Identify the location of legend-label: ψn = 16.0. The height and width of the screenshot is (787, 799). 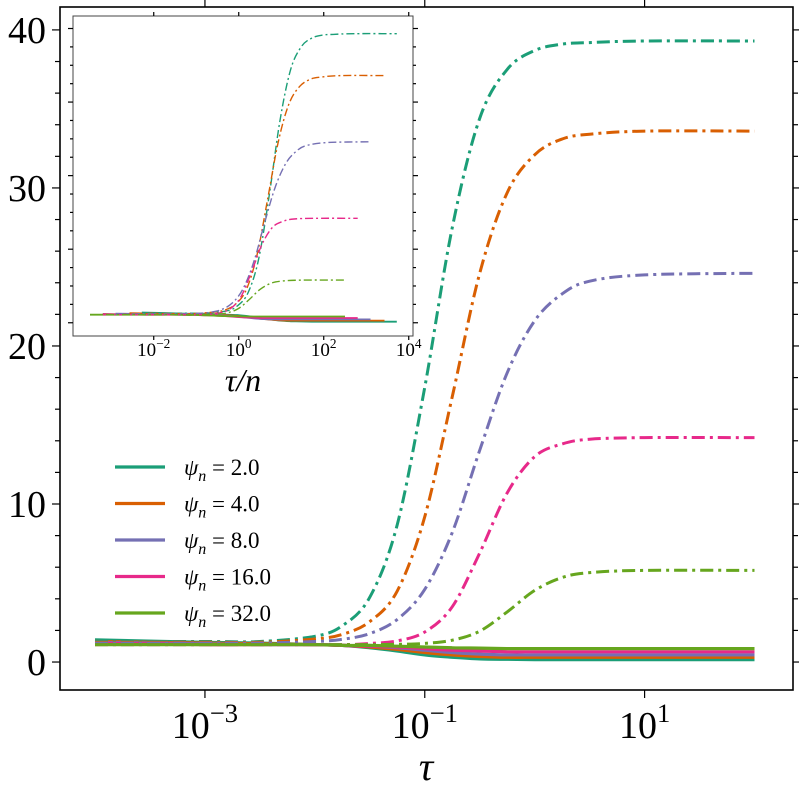
(227, 580).